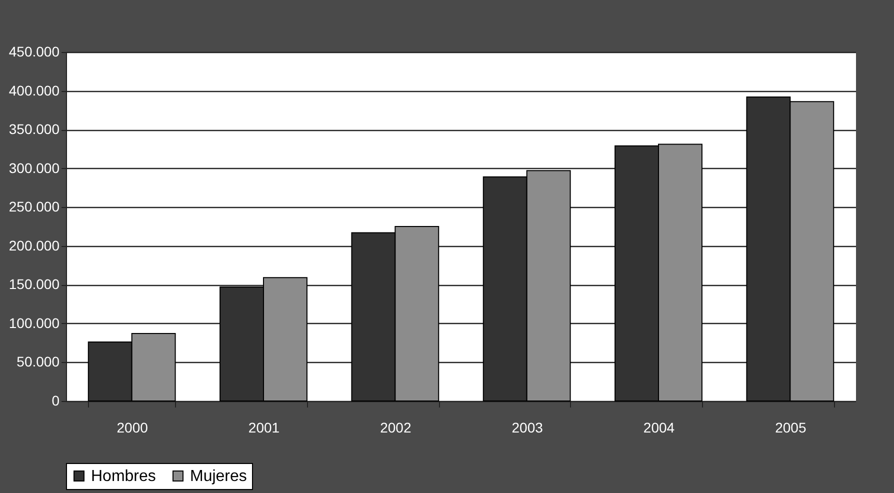  What do you see at coordinates (34, 129) in the screenshot?
I see `y-tick-label: 350.000` at bounding box center [34, 129].